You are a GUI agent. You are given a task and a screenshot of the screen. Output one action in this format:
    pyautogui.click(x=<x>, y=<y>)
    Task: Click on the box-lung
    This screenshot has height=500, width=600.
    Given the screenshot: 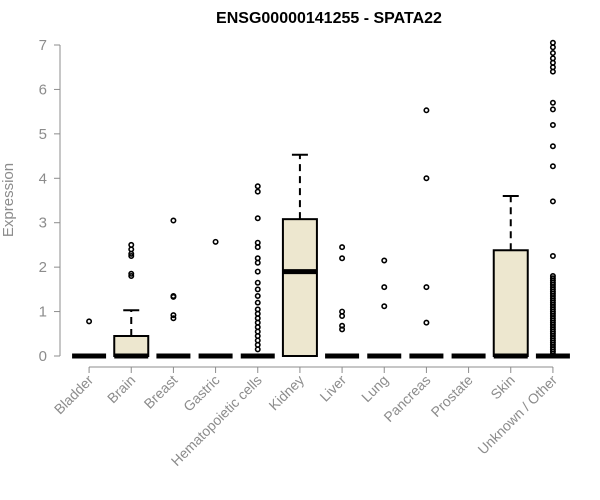 What is the action you would take?
    pyautogui.click(x=384, y=308)
    